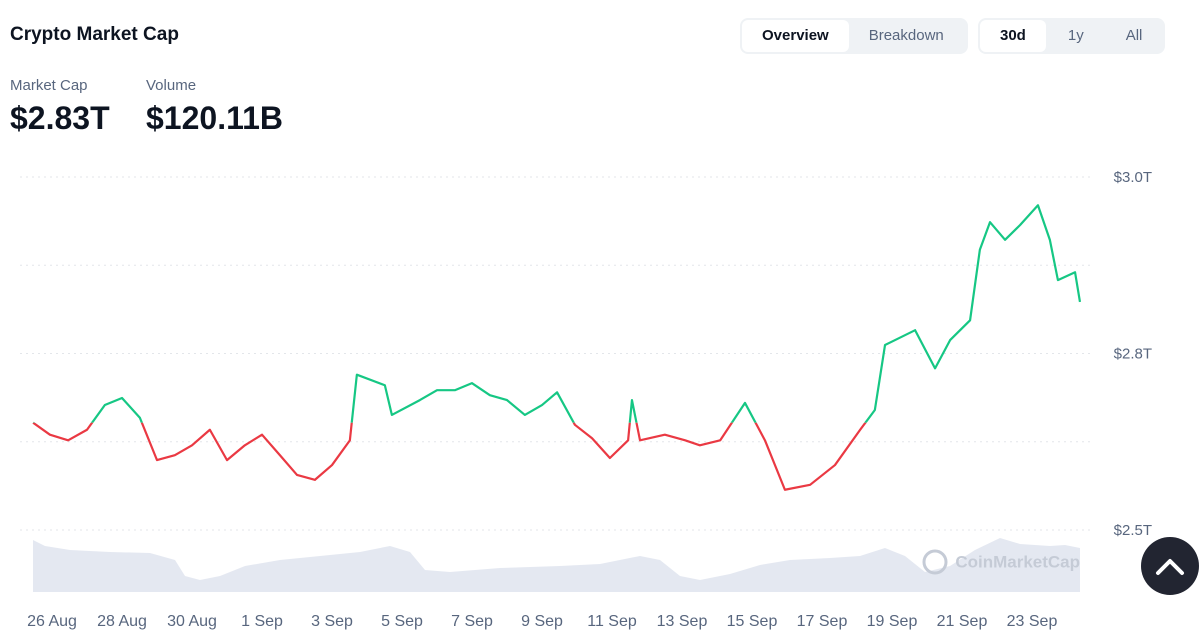 The width and height of the screenshot is (1200, 636). Describe the element at coordinates (171, 85) in the screenshot. I see `stat-label: Volume` at that location.